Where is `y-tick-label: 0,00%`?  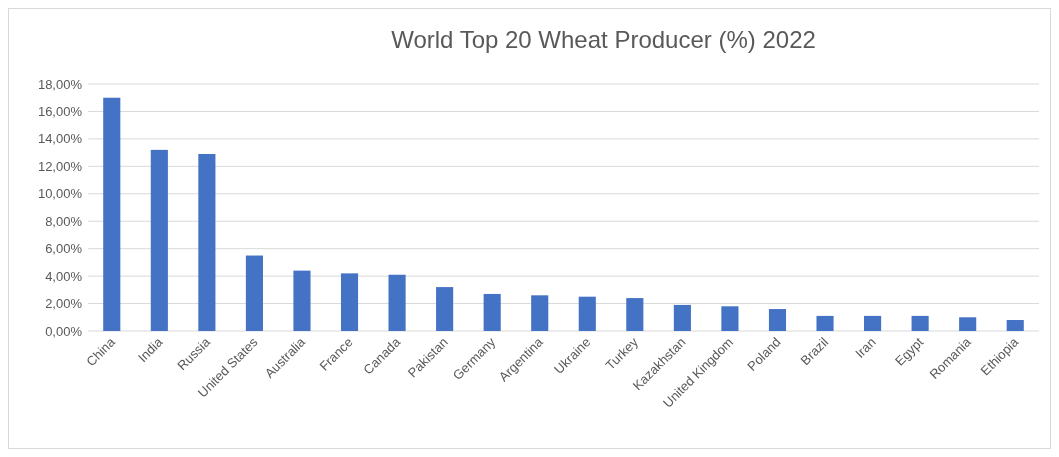 y-tick-label: 0,00% is located at coordinates (64, 331).